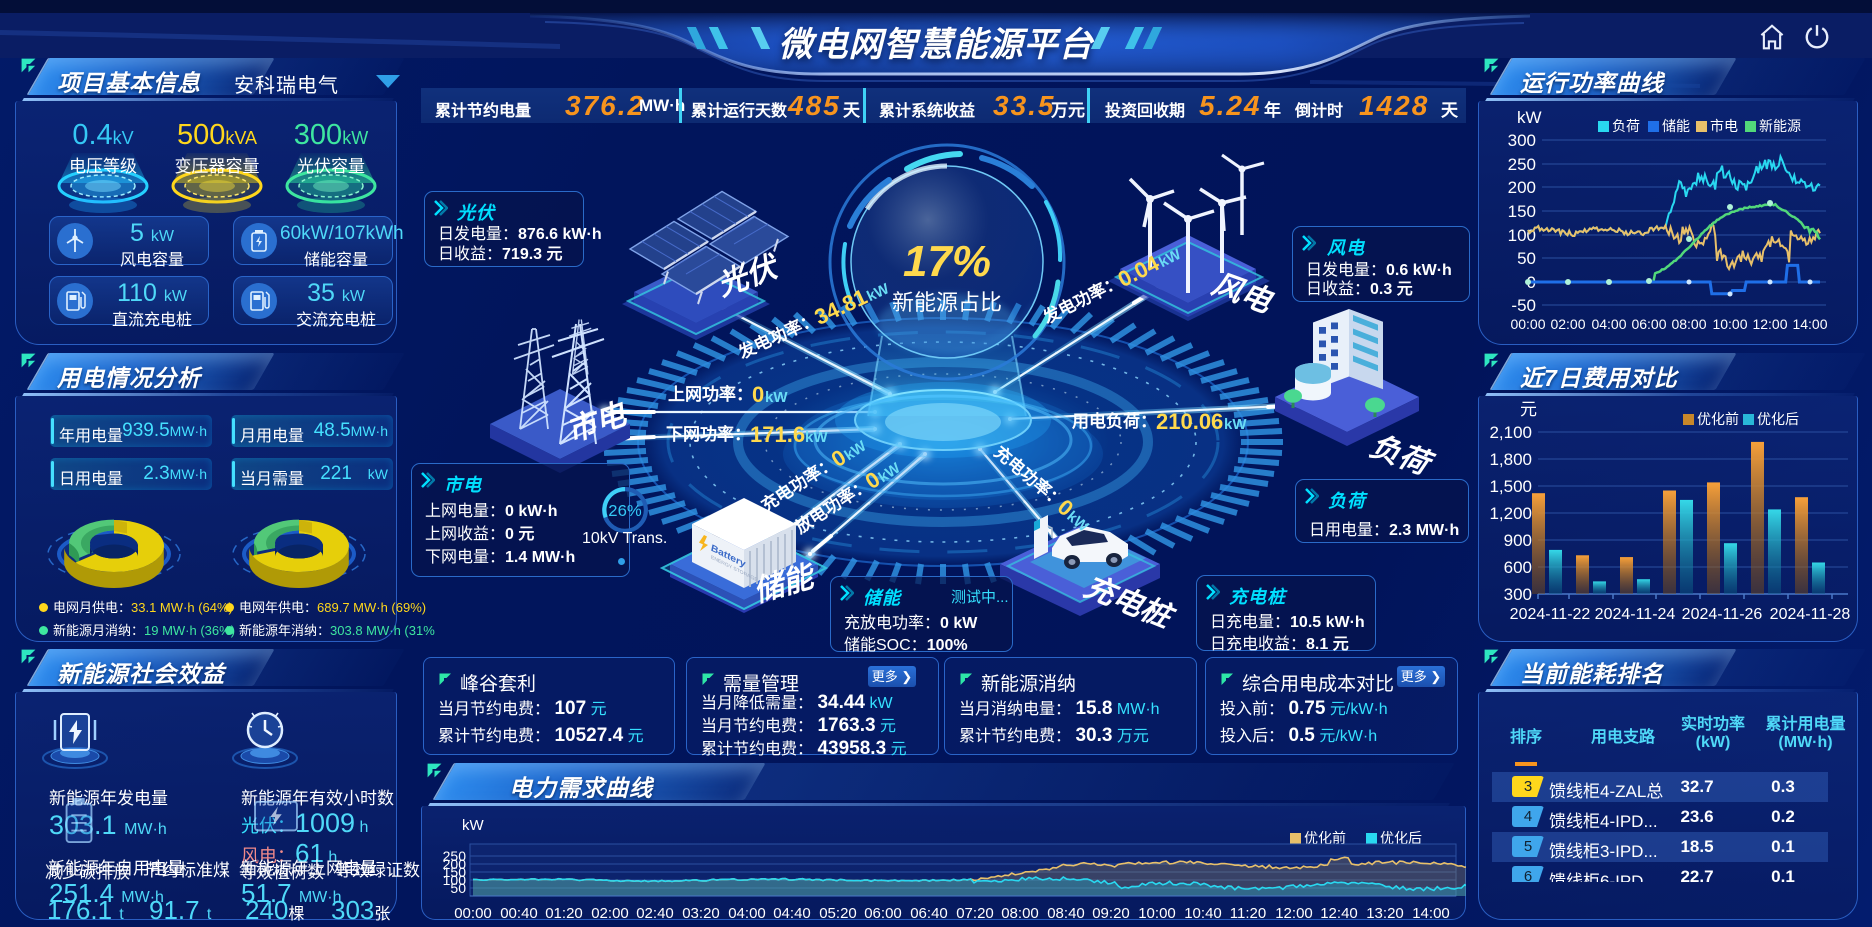 The height and width of the screenshot is (927, 1872). I want to click on svg-text: 1,500, so click(1510, 486).